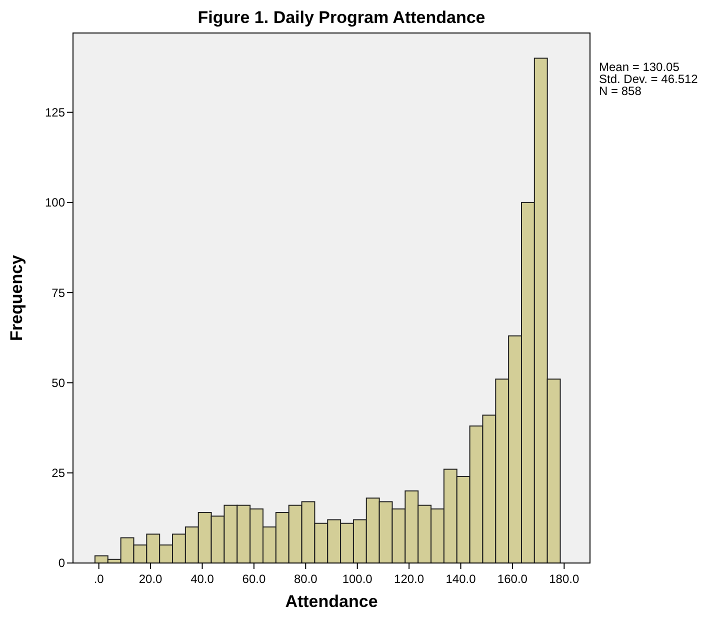 The height and width of the screenshot is (619, 726). Describe the element at coordinates (202, 579) in the screenshot. I see `x-tick-label: 40.0` at that location.